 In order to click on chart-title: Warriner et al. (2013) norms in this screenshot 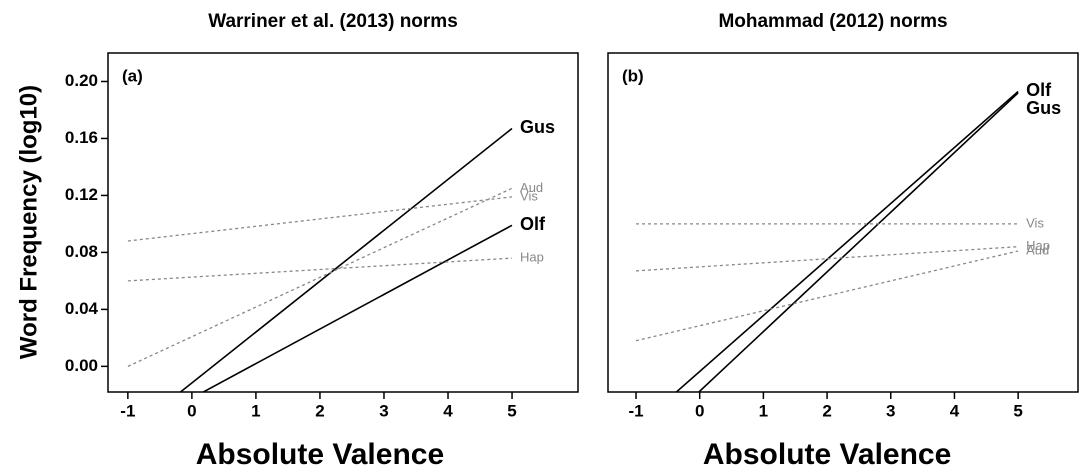, I will do `click(333, 21)`.